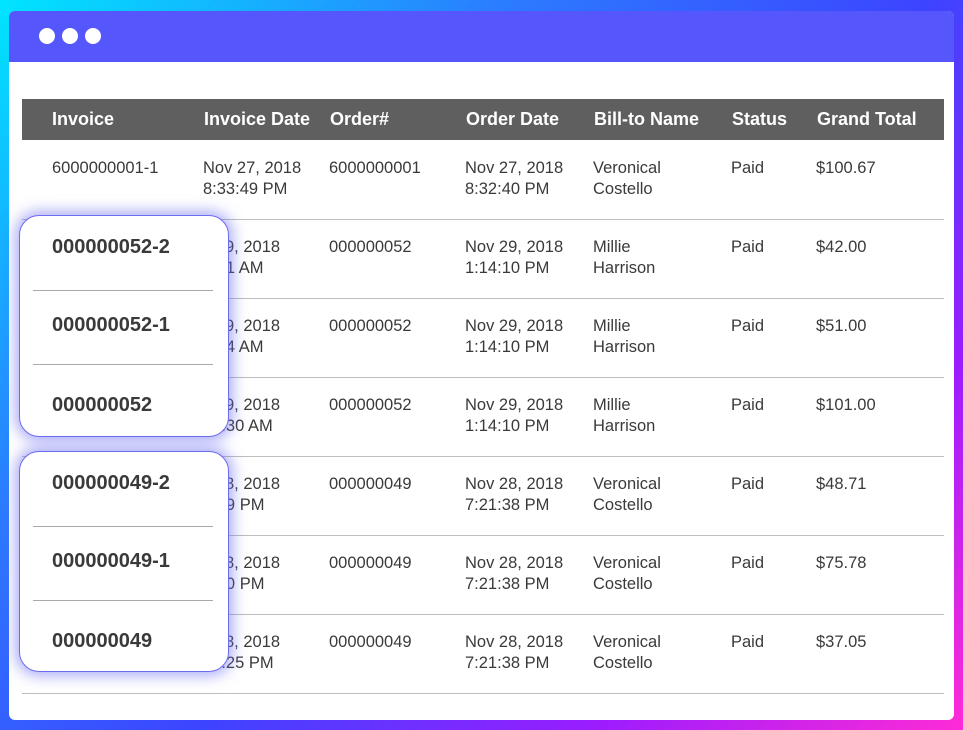  What do you see at coordinates (846, 405) in the screenshot?
I see `grand-total-cell: $101.00` at bounding box center [846, 405].